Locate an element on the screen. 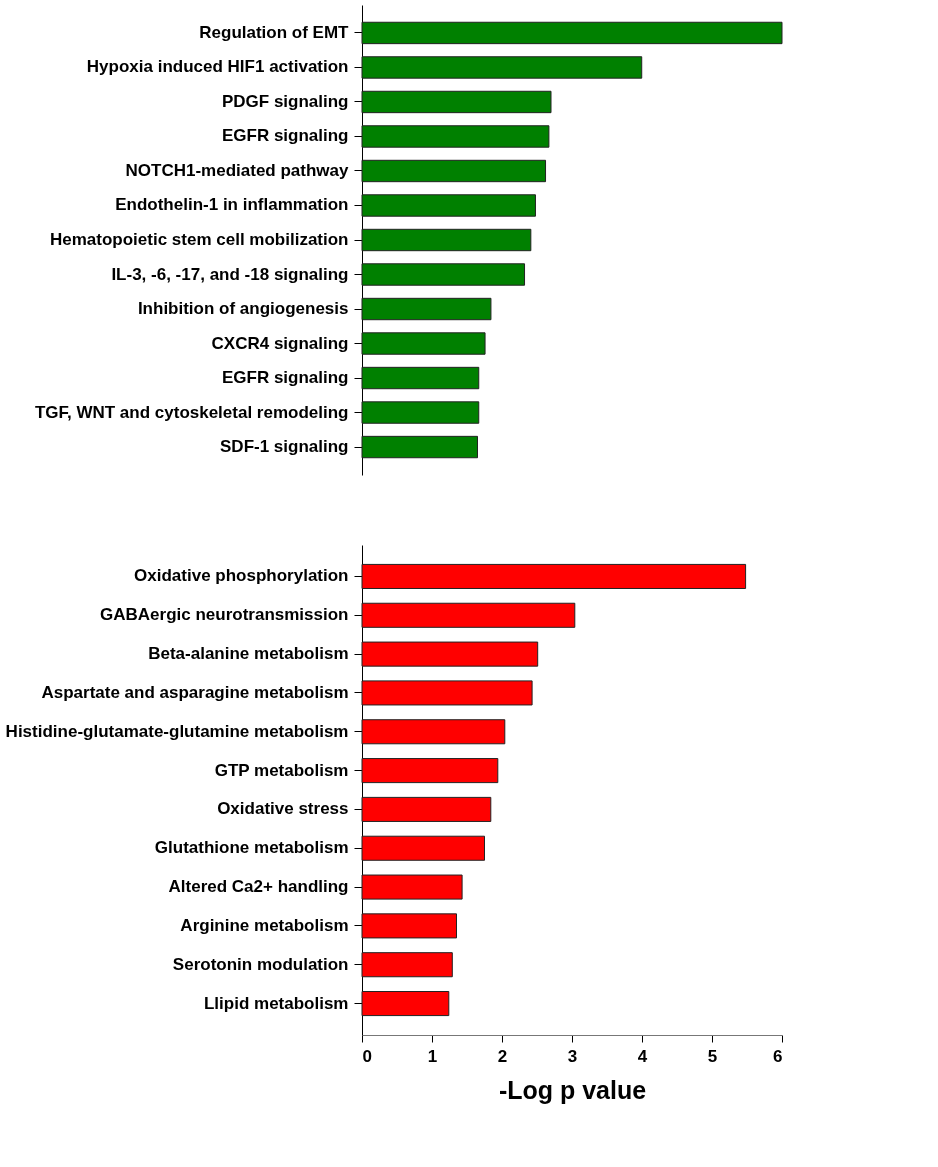  y-tick-label: Aspartate and asparagine metabolism is located at coordinates (195, 692).